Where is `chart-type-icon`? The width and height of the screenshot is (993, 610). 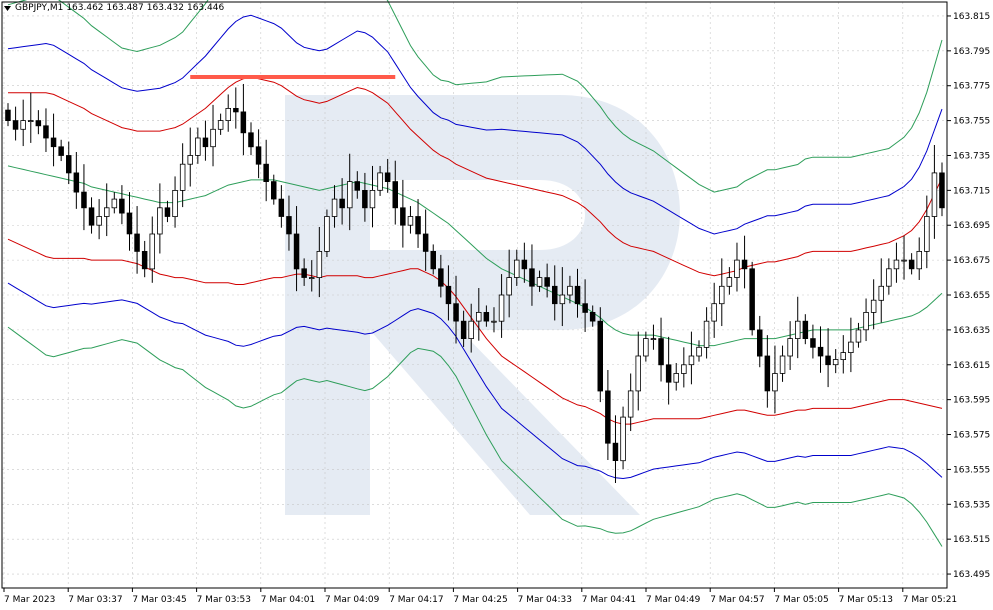
chart-type-icon is located at coordinates (7, 8).